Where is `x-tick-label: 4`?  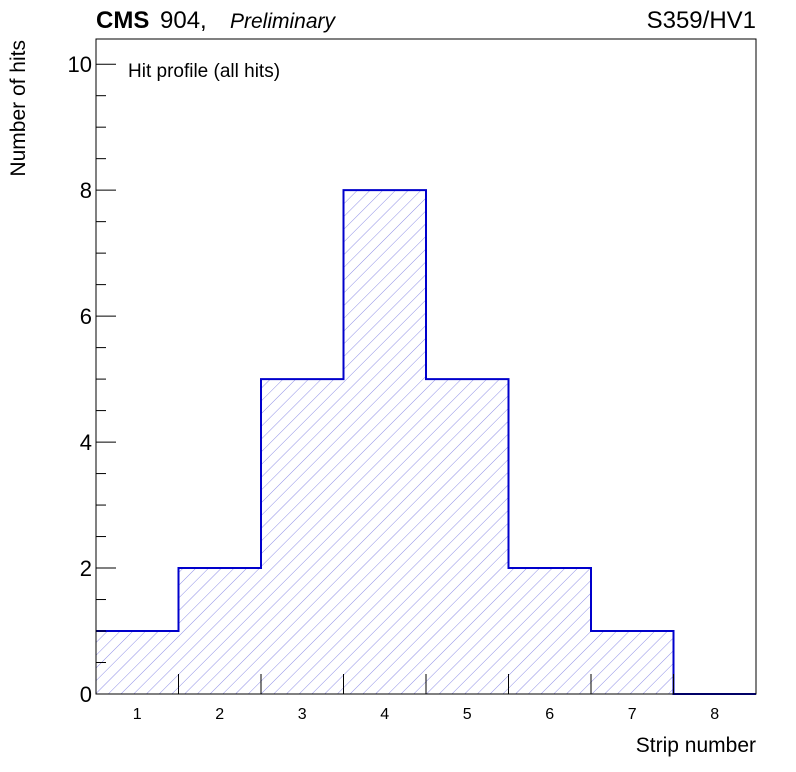 x-tick-label: 4 is located at coordinates (384, 714).